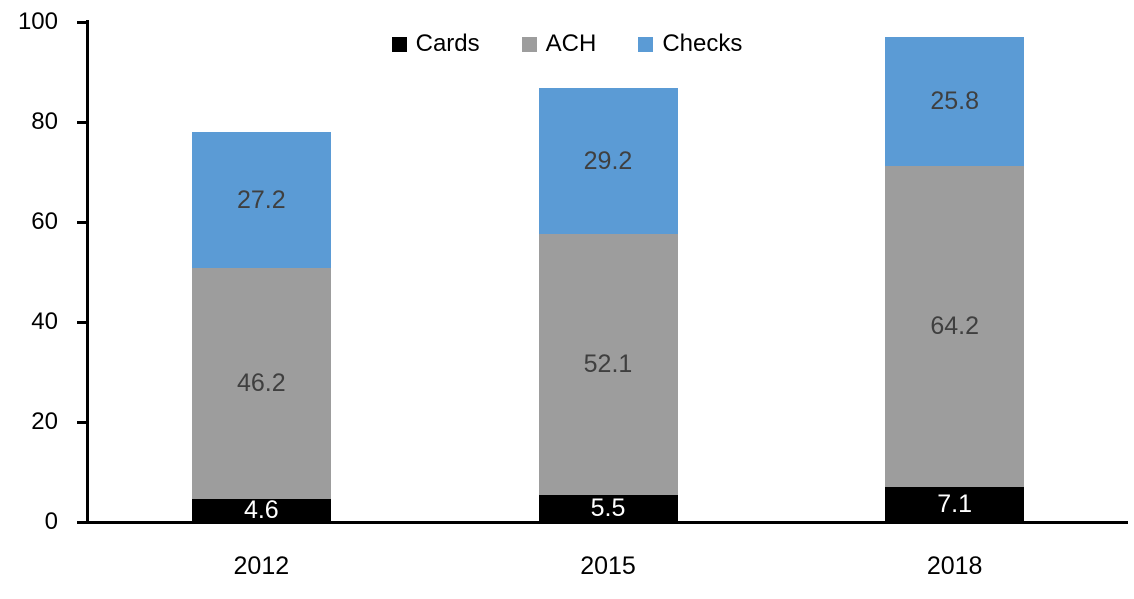 This screenshot has width=1134, height=599. I want to click on data-label: 25.8, so click(954, 100).